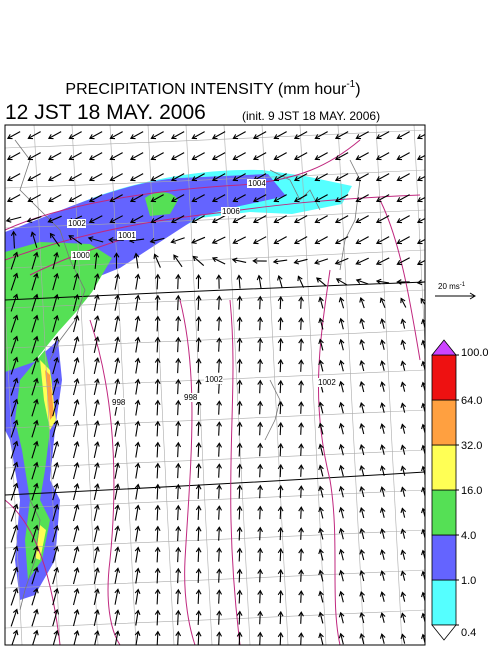  What do you see at coordinates (215, 499) in the screenshot?
I see `grid-line` at bounding box center [215, 499].